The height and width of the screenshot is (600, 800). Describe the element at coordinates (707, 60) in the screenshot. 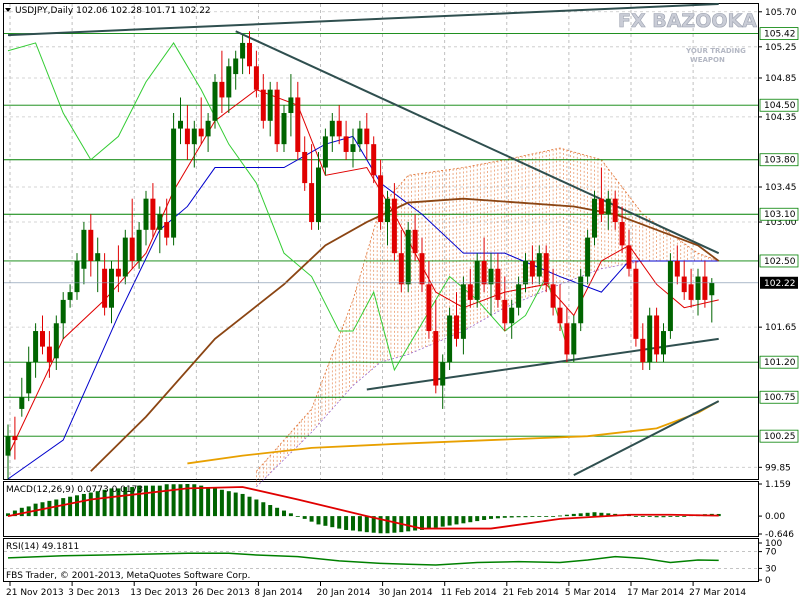

I see `brand-tagline-2: WEAPON` at that location.